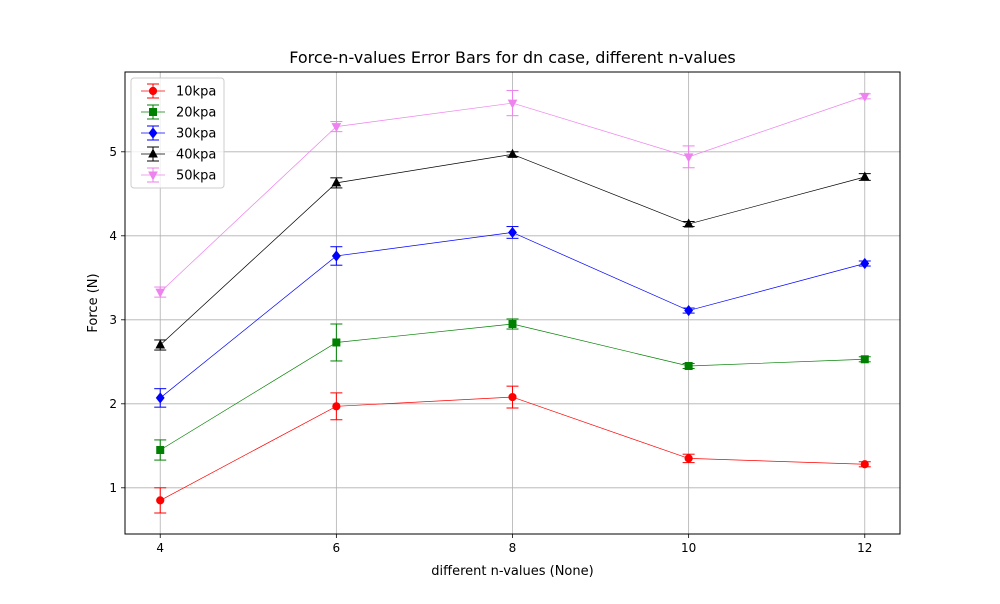 Image resolution: width=1000 pixels, height=604 pixels. Describe the element at coordinates (513, 548) in the screenshot. I see `x-tick-label: 8` at that location.